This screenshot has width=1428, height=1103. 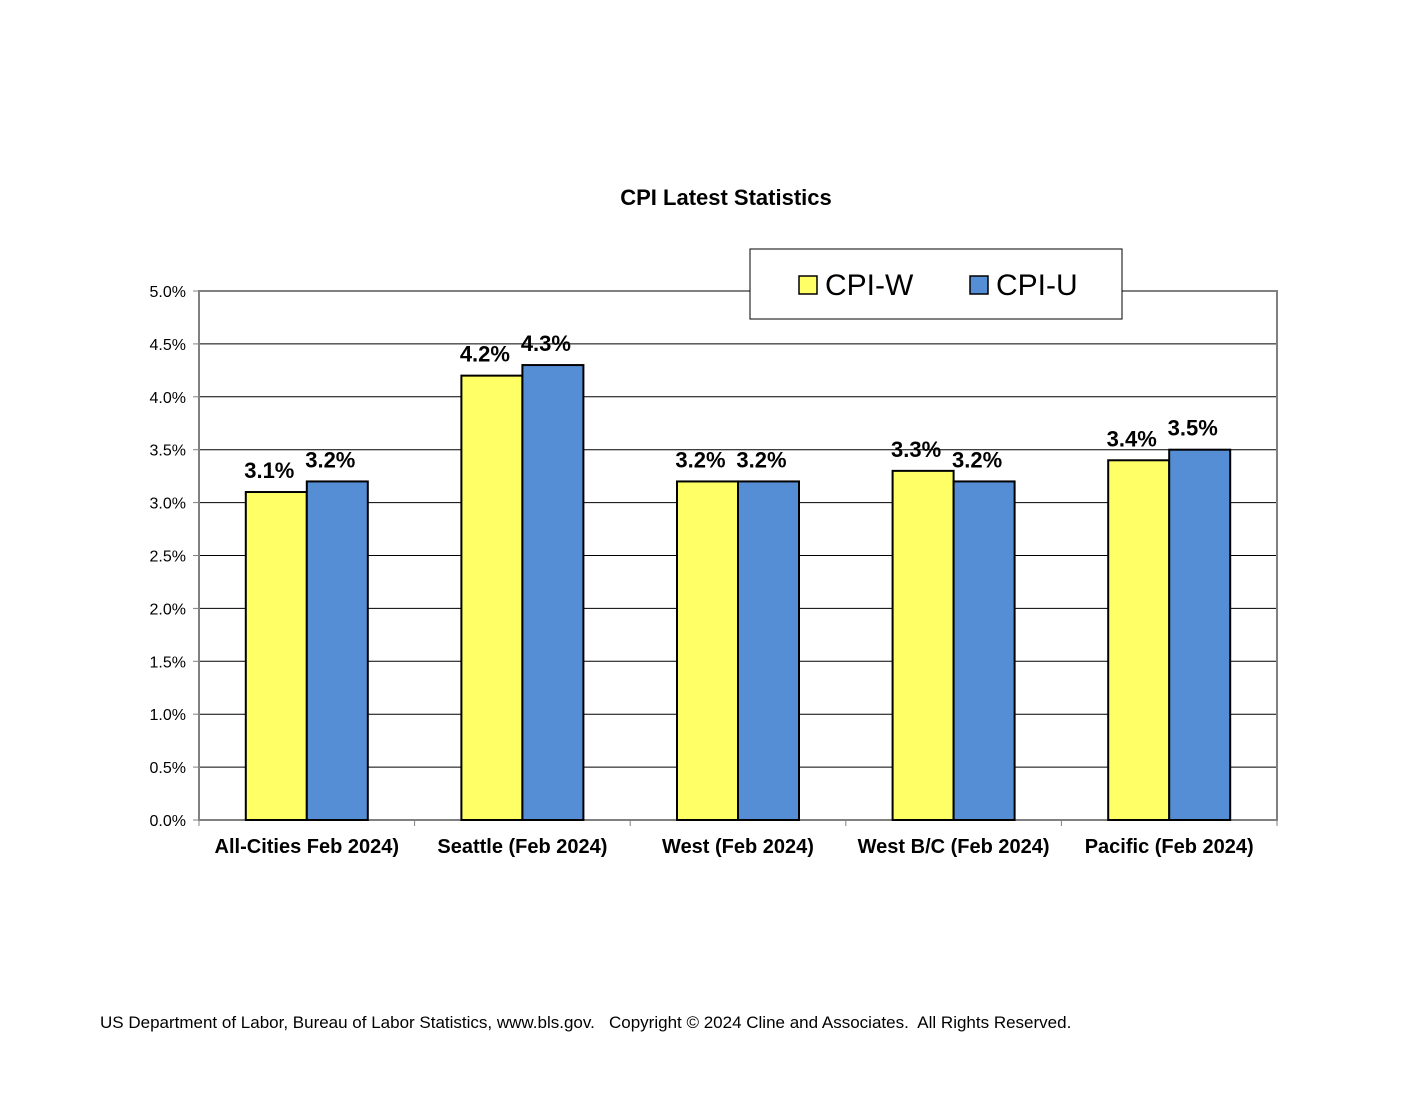 What do you see at coordinates (1132, 438) in the screenshot?
I see `data-label: 3.4%` at bounding box center [1132, 438].